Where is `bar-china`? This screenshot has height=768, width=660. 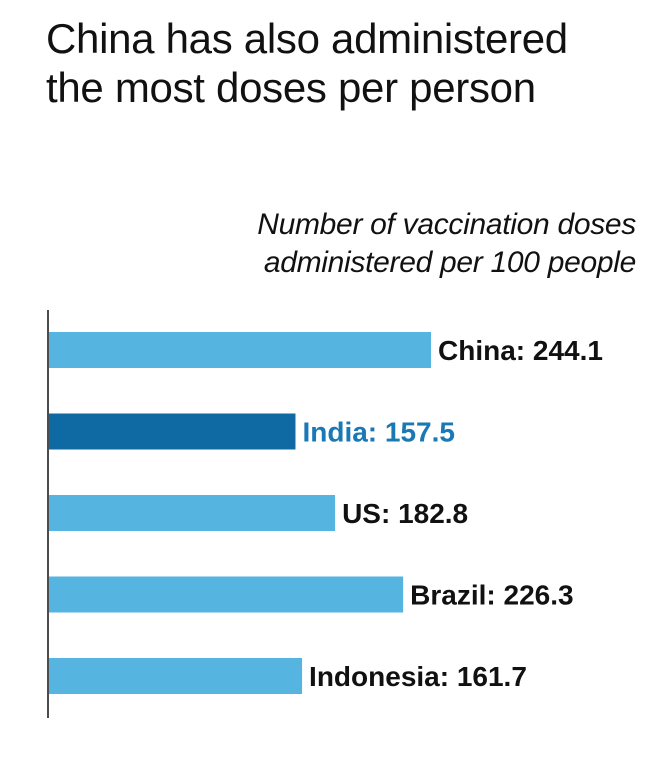 bar-china is located at coordinates (240, 350).